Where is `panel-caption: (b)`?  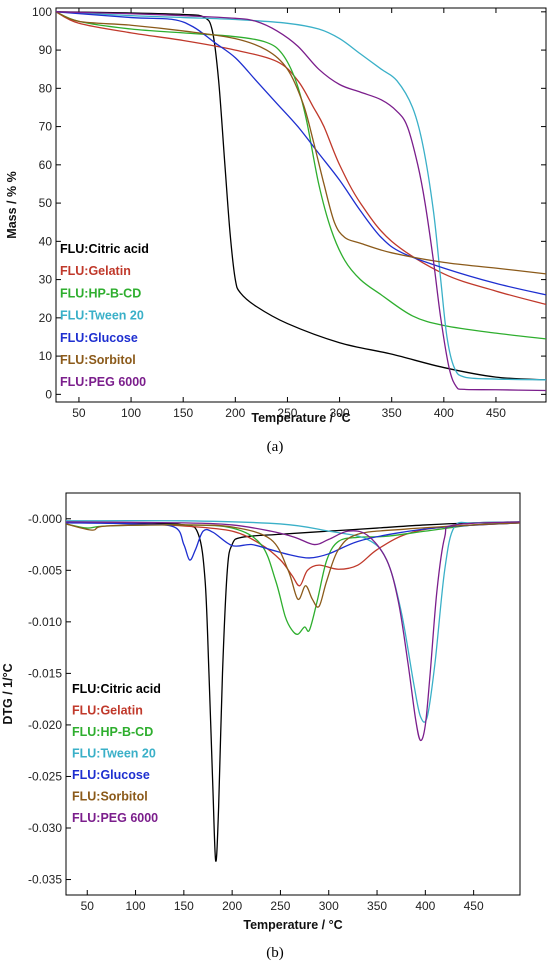
panel-caption: (b) is located at coordinates (275, 953).